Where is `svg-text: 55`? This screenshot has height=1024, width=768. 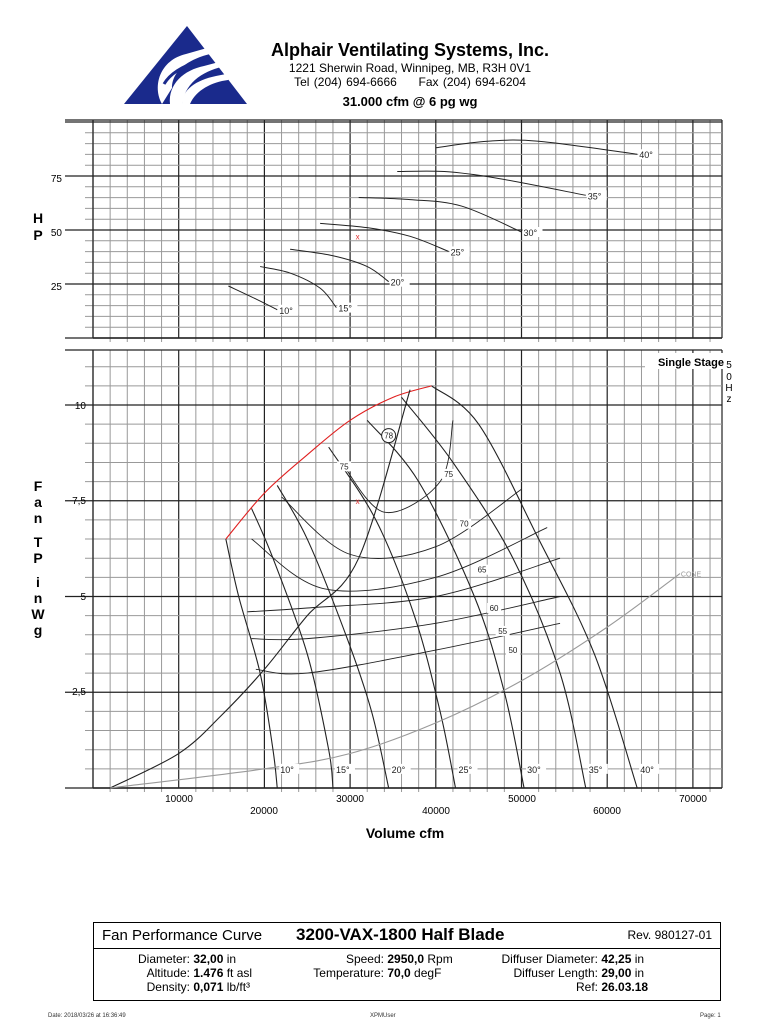
svg-text: 55 is located at coordinates (502, 631).